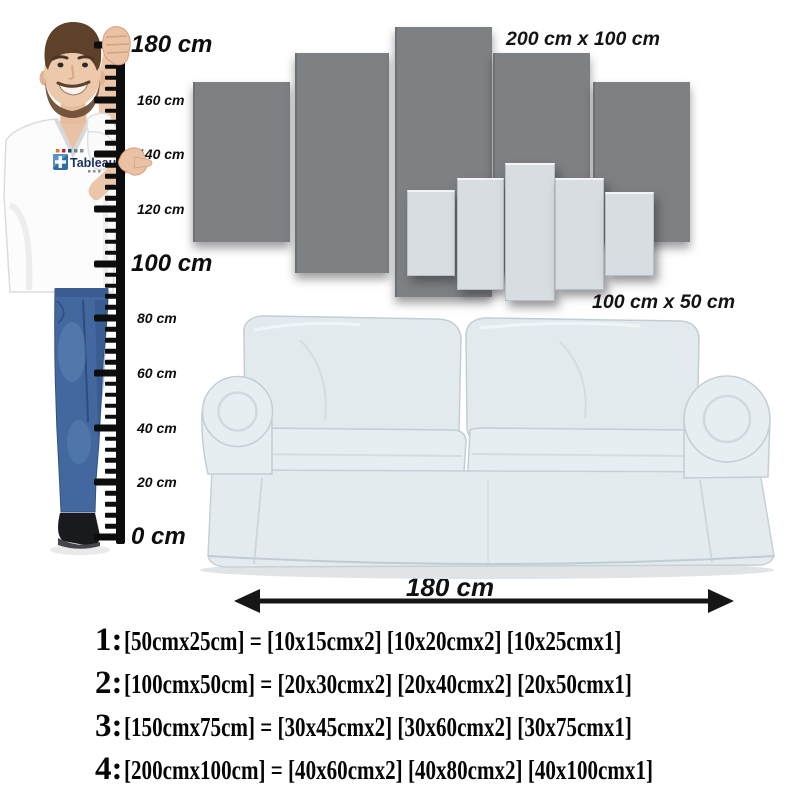 The image size is (800, 800). I want to click on ruler-label-60: 60 cm, so click(157, 373).